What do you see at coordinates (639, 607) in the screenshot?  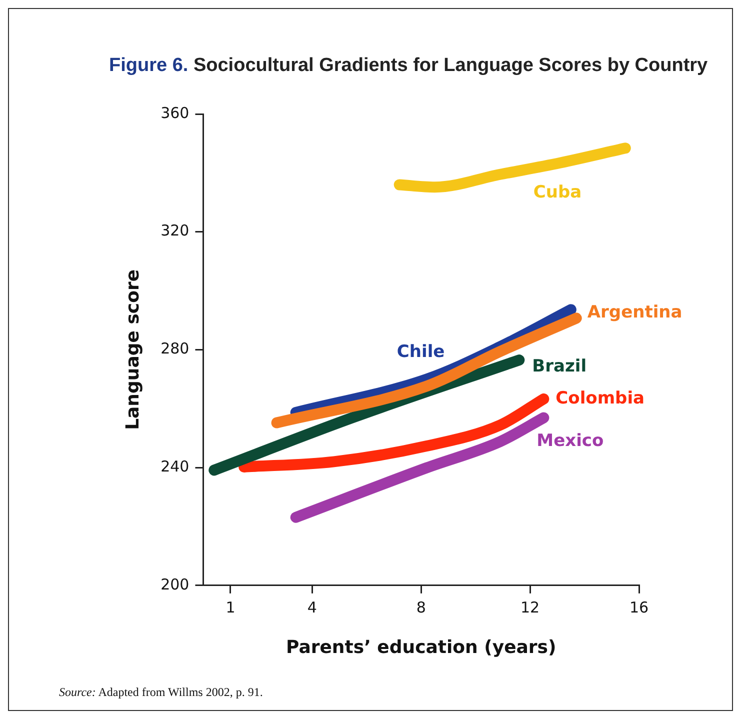 I see `x-tick-label: 16` at bounding box center [639, 607].